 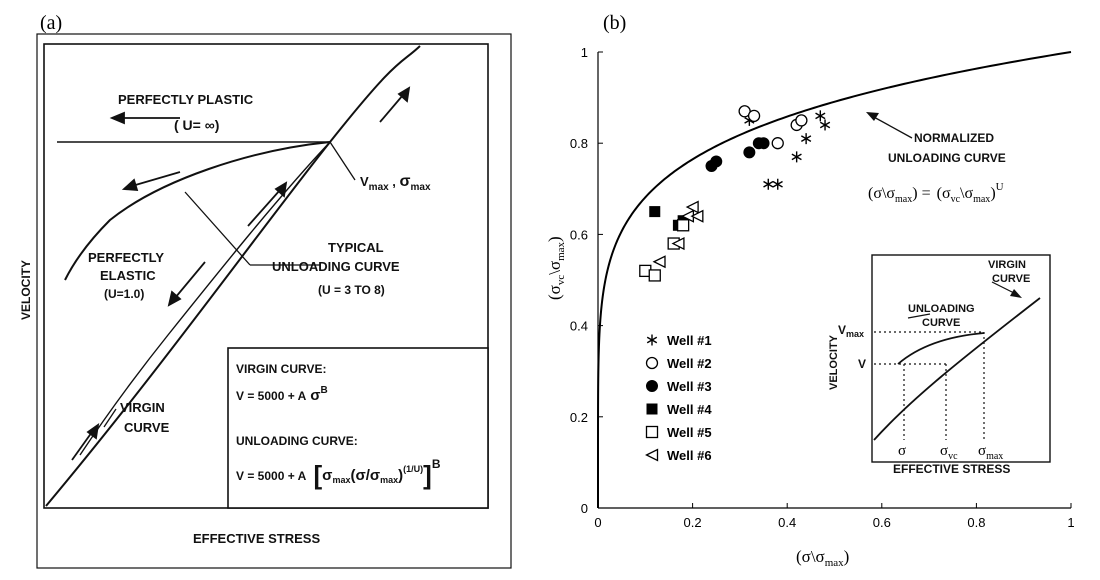 I want to click on legend-label: Well #5, so click(x=689, y=432).